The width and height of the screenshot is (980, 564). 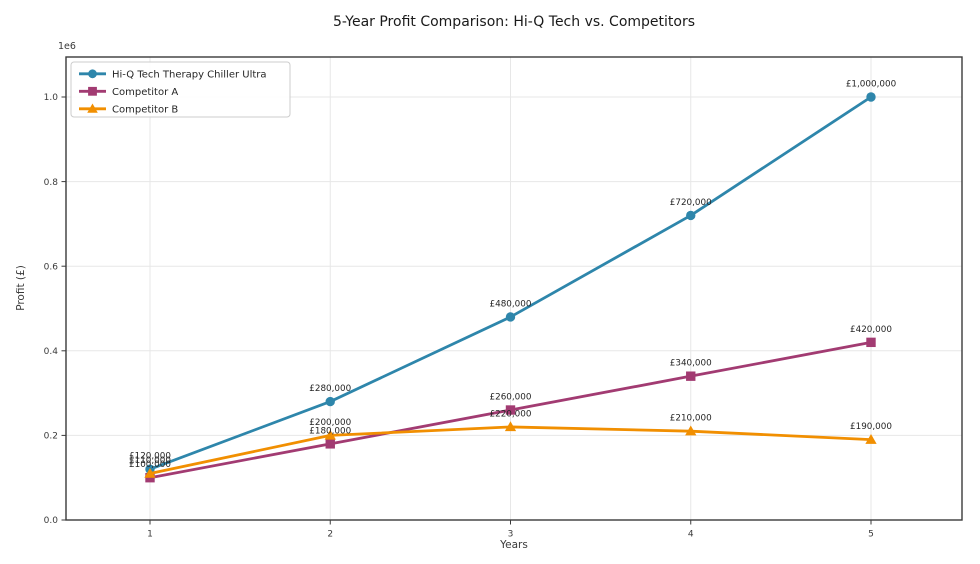 What do you see at coordinates (330, 423) in the screenshot?
I see `data-label: £200,000` at bounding box center [330, 423].